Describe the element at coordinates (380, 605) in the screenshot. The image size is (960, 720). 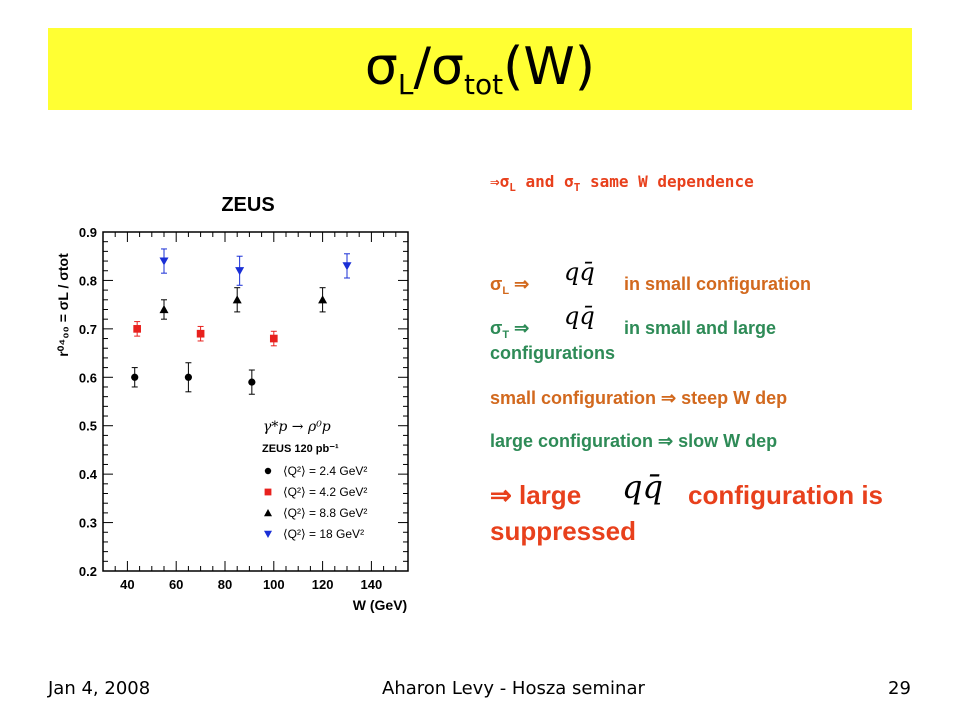
I see `x-axis-label: W (GeV)` at that location.